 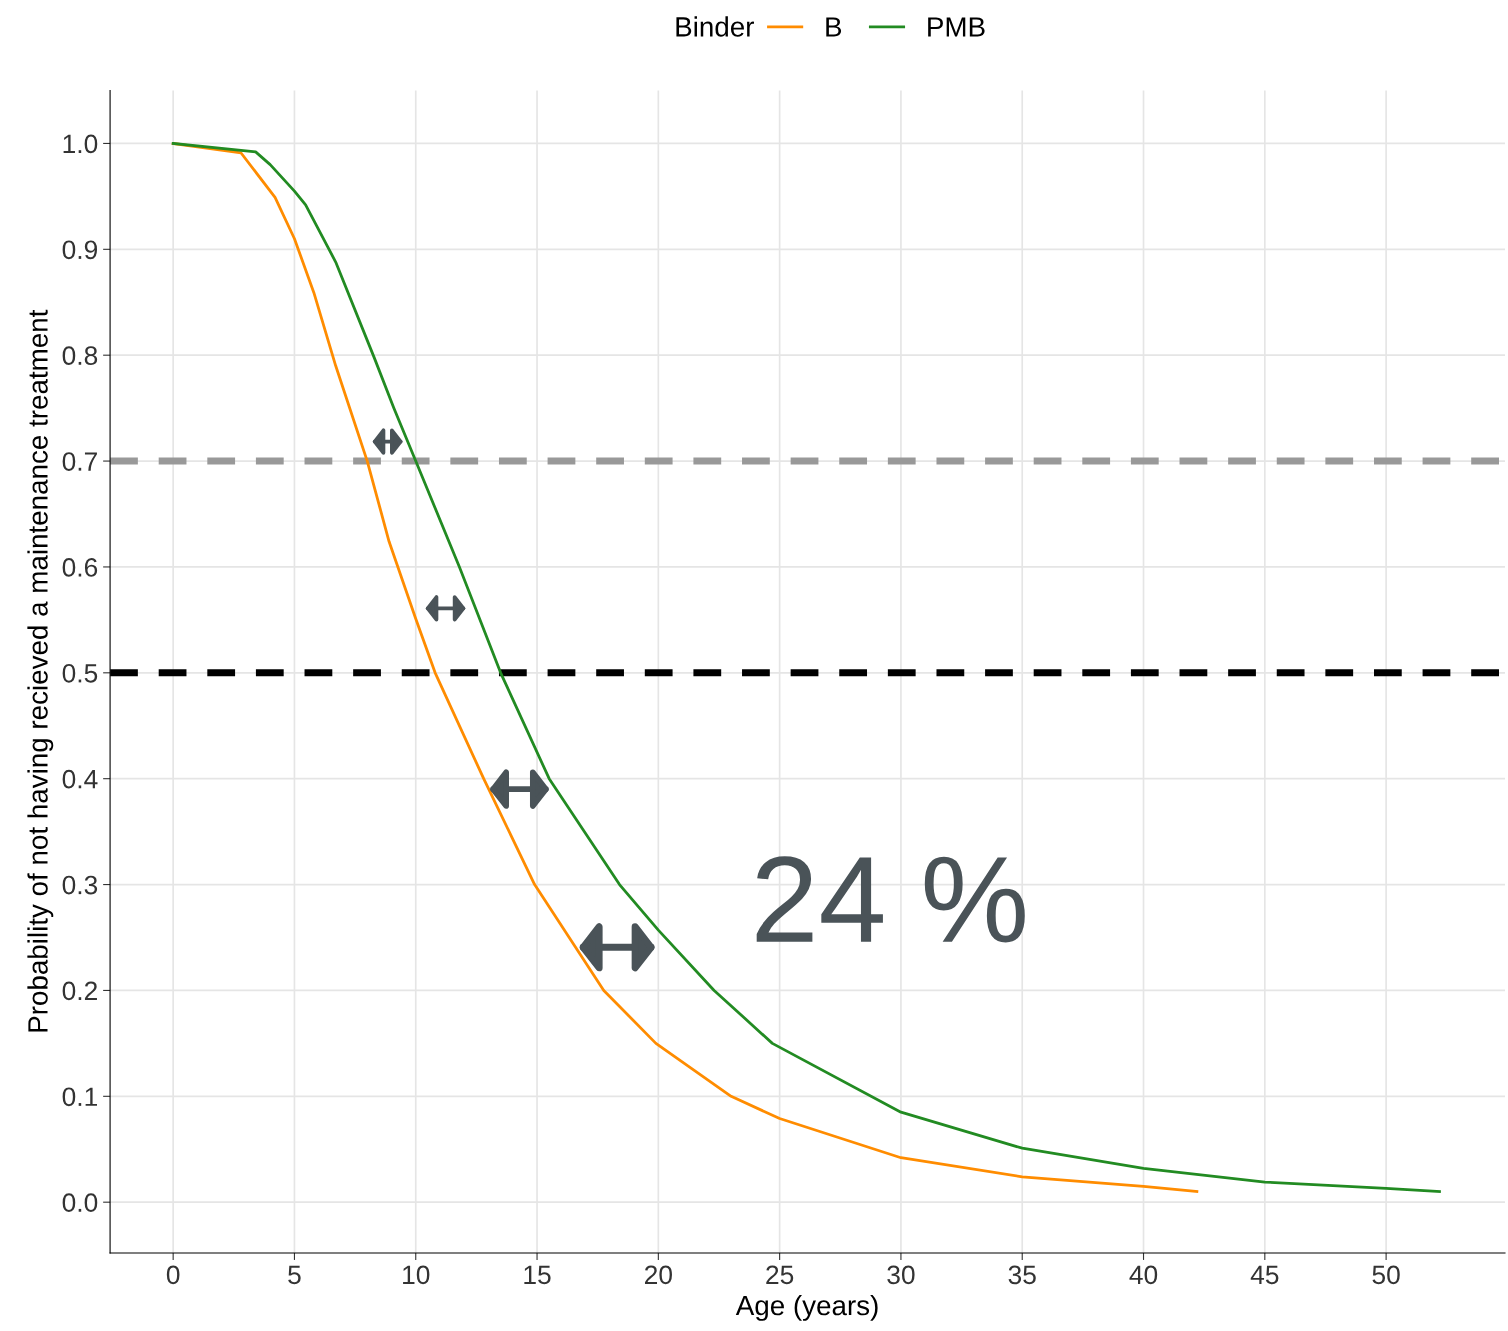 I want to click on y-tick-label: 0.1, so click(x=79, y=1097).